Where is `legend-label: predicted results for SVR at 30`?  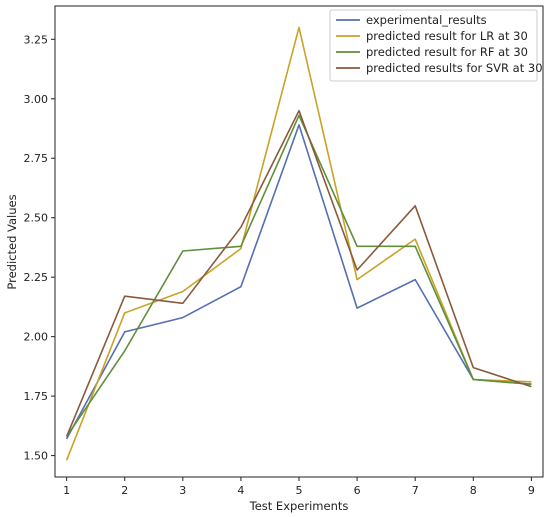 legend-label: predicted results for SVR at 30 is located at coordinates (454, 68).